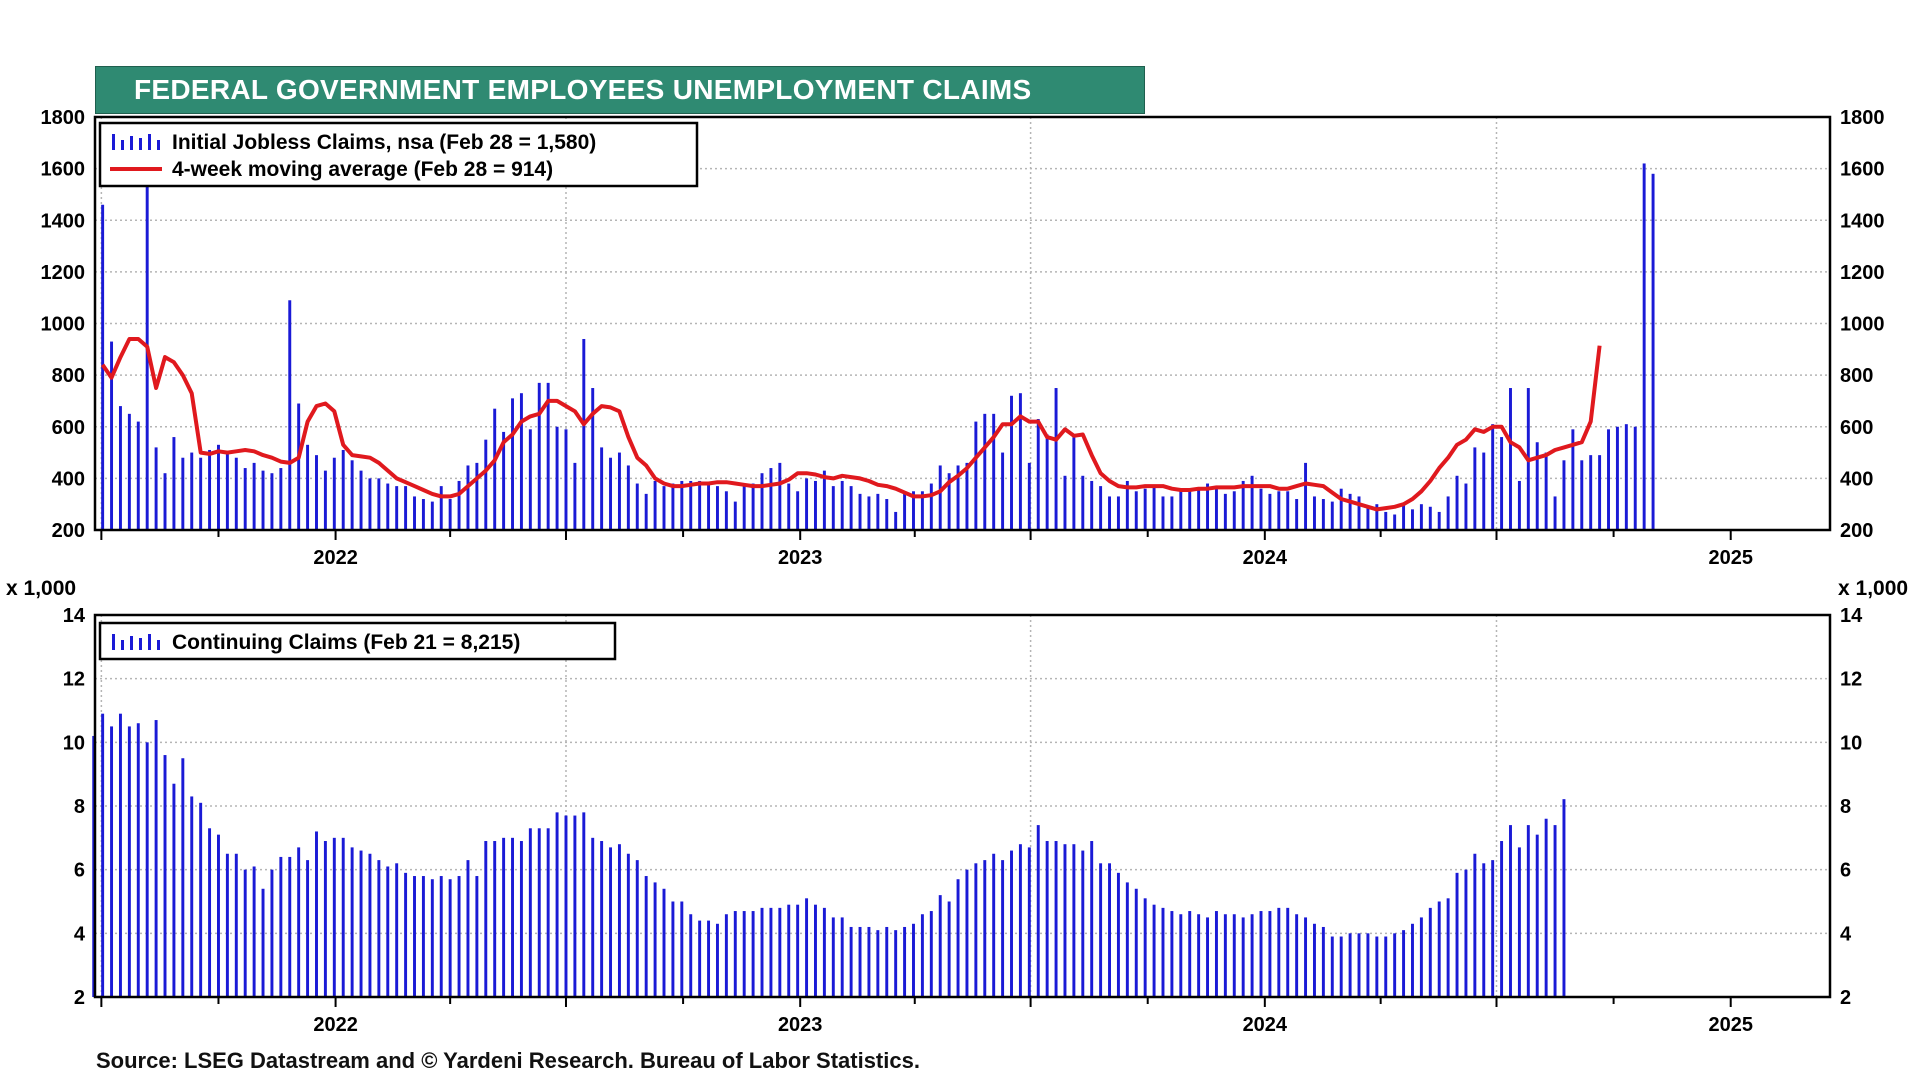 The image size is (1920, 1080). I want to click on top-y-tick-label-right: 1800, so click(1862, 118).